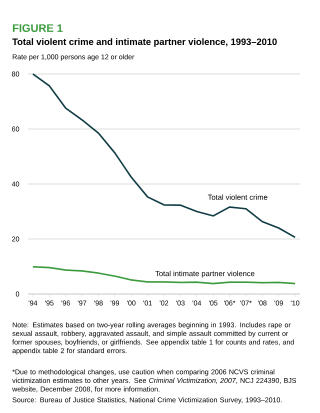 This screenshot has width=320, height=413. I want to click on chart-subtitle: Total violent crime and intimate partner violence, 1993–2010, so click(144, 42).